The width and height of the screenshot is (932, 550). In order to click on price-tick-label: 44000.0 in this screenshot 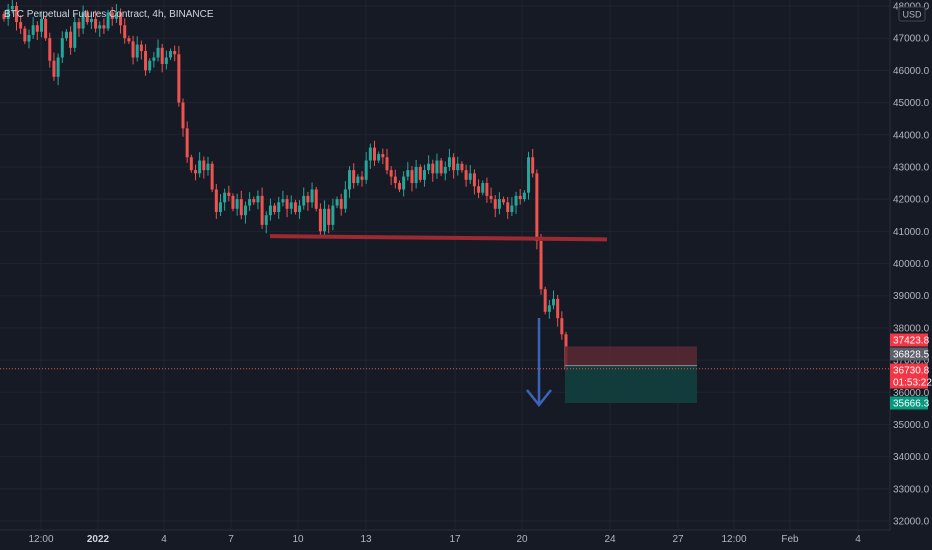, I will do `click(911, 135)`.